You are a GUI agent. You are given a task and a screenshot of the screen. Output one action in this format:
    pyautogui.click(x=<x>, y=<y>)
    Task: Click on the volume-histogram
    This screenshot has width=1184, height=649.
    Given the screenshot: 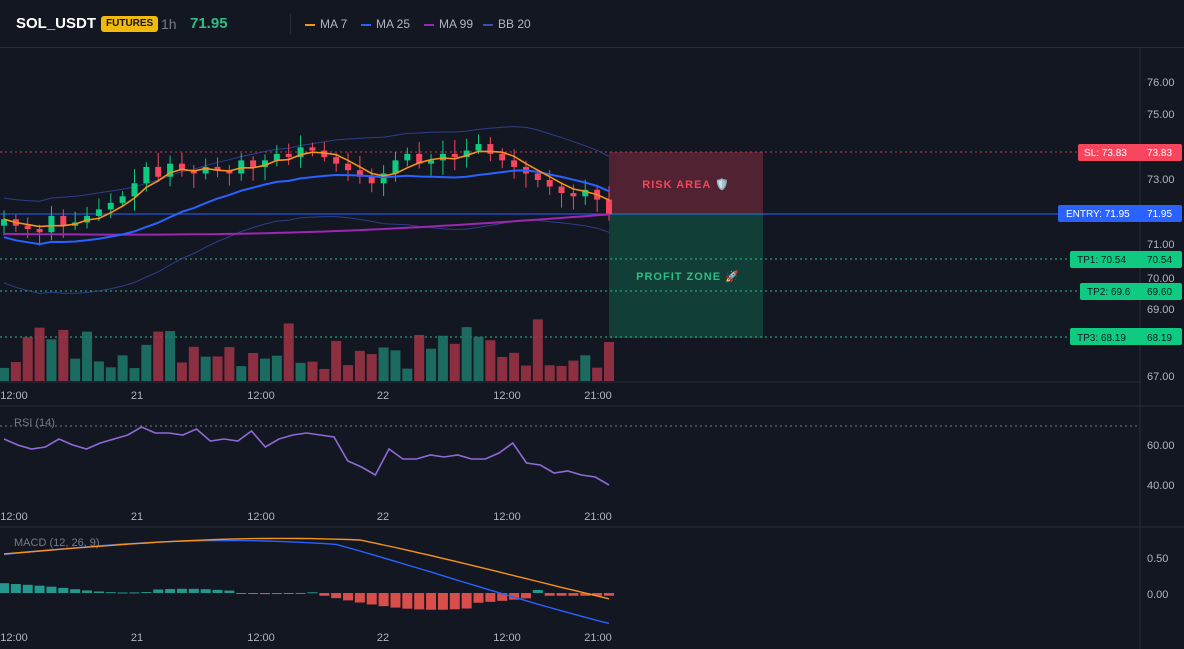 What is the action you would take?
    pyautogui.click(x=307, y=350)
    